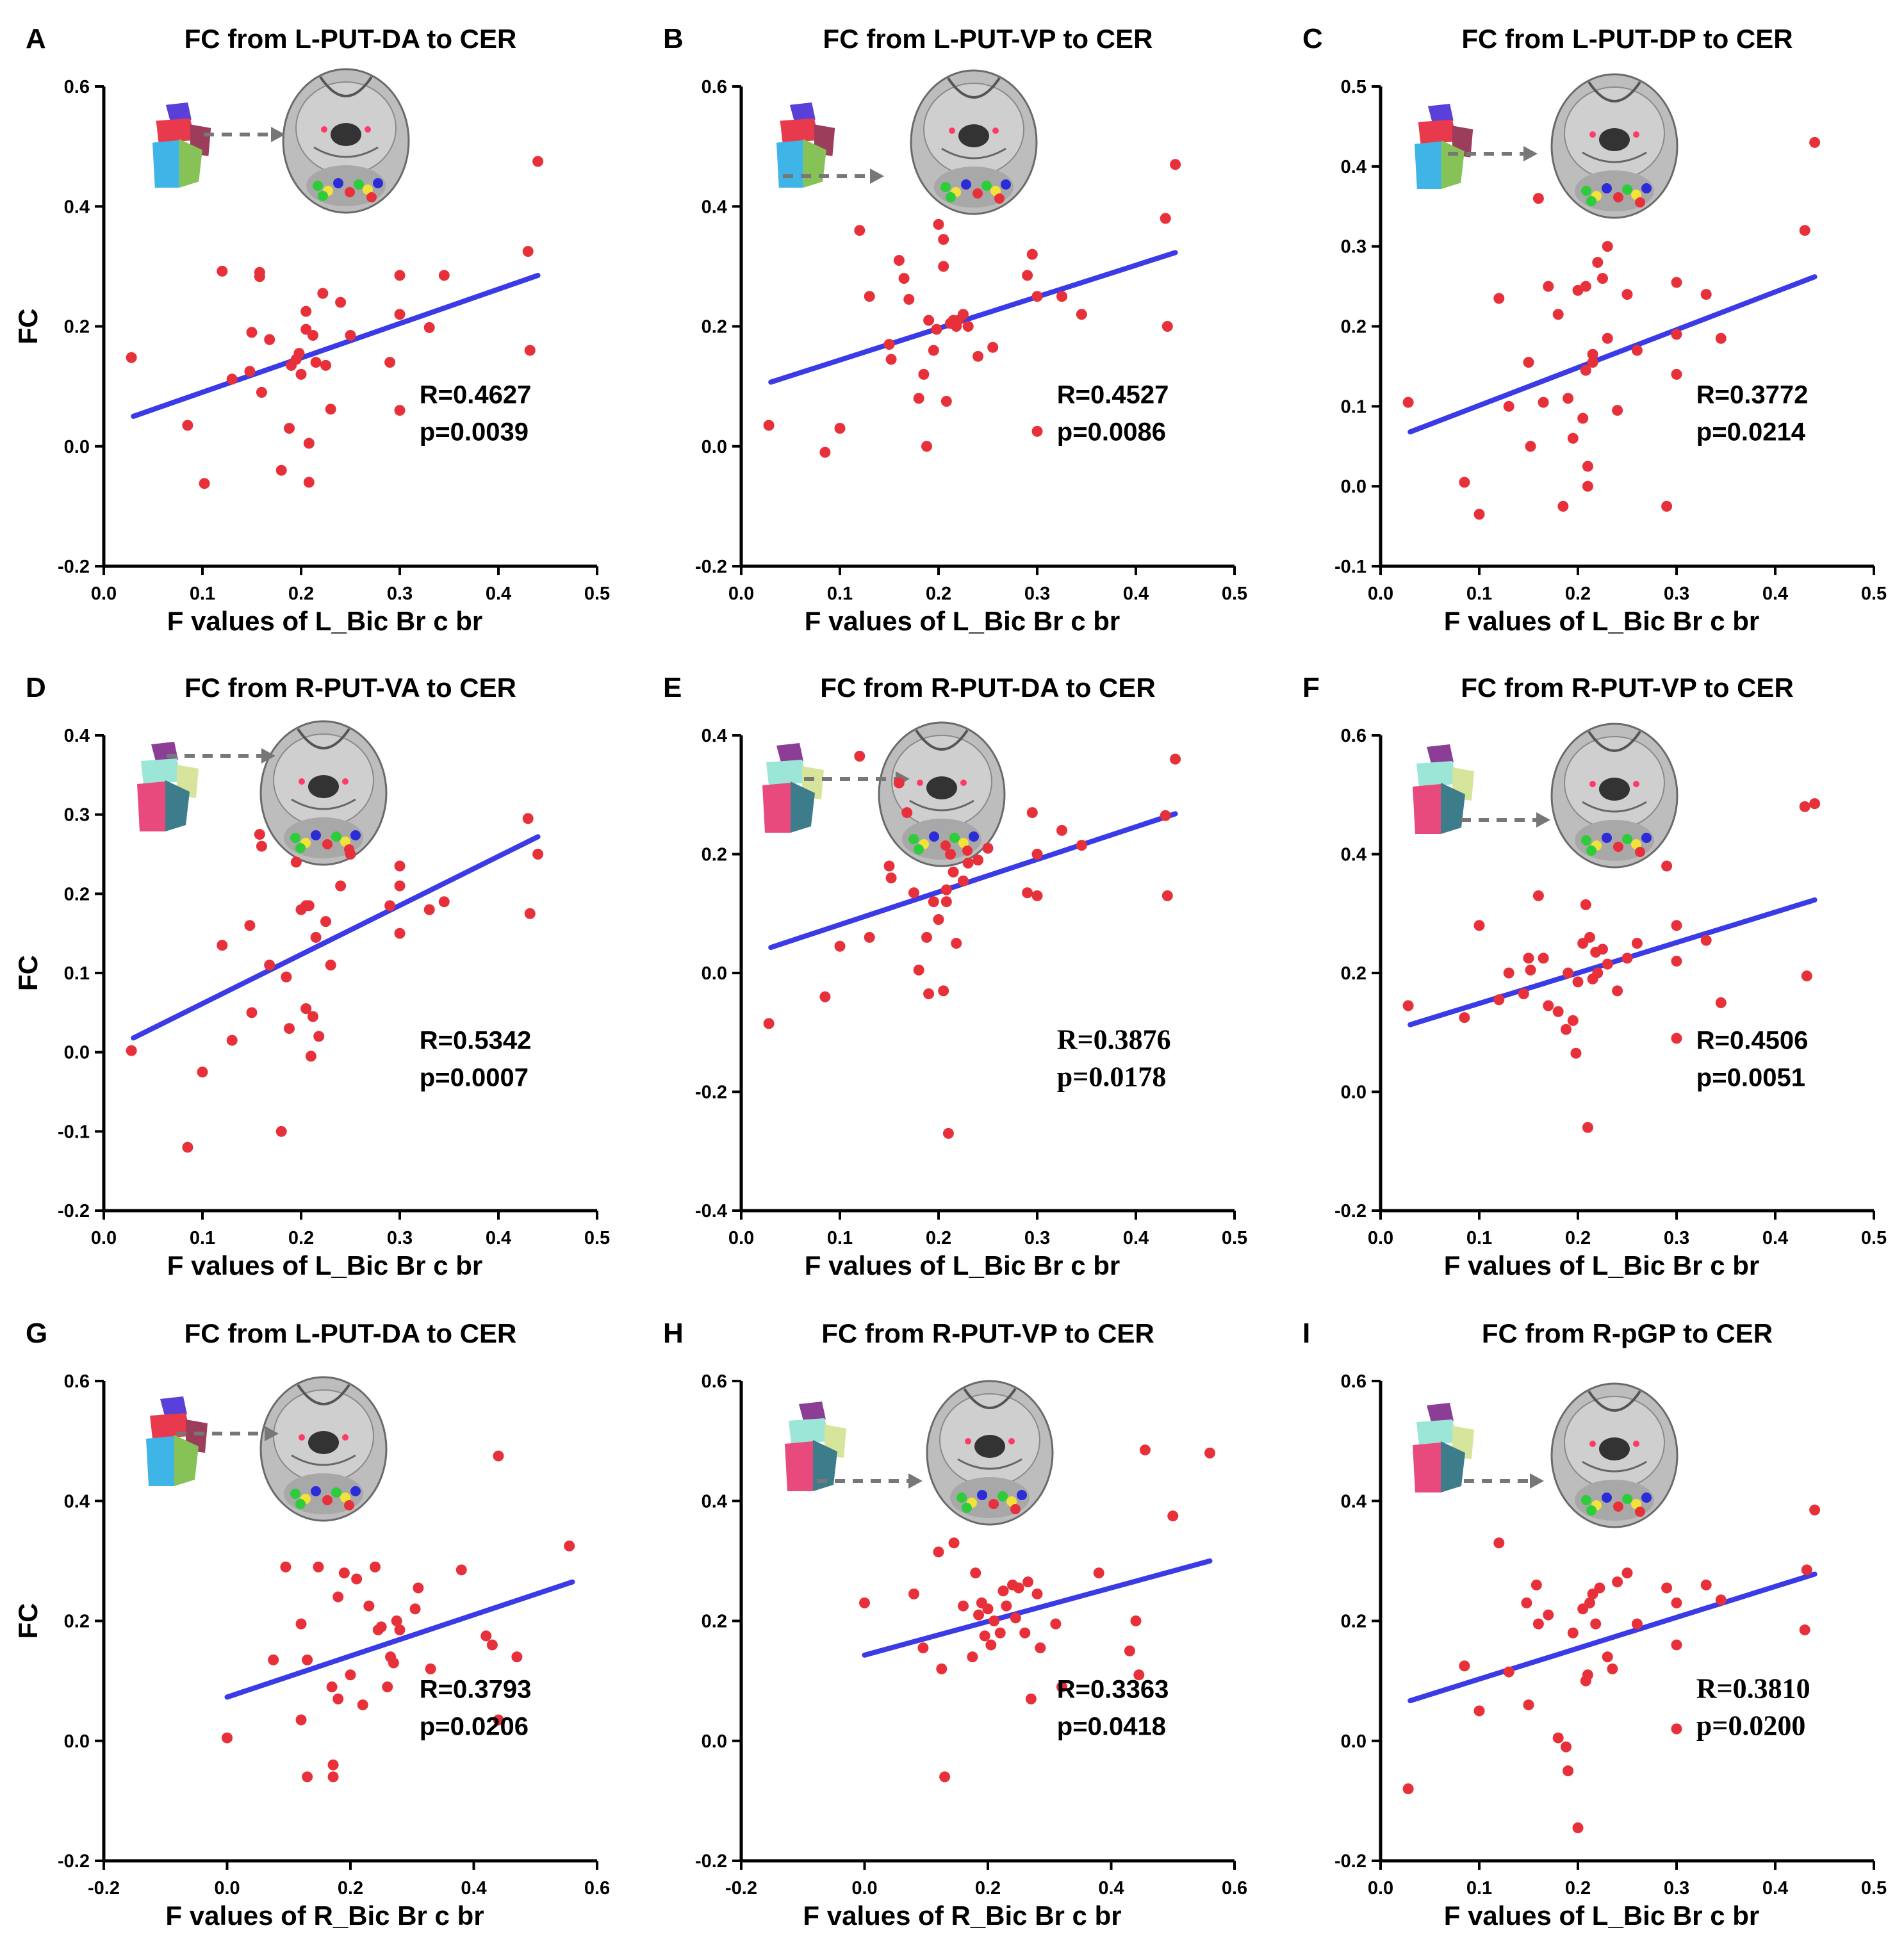 Image resolution: width=1904 pixels, height=1946 pixels. I want to click on y-tick-label: 0.0, so click(1353, 1741).